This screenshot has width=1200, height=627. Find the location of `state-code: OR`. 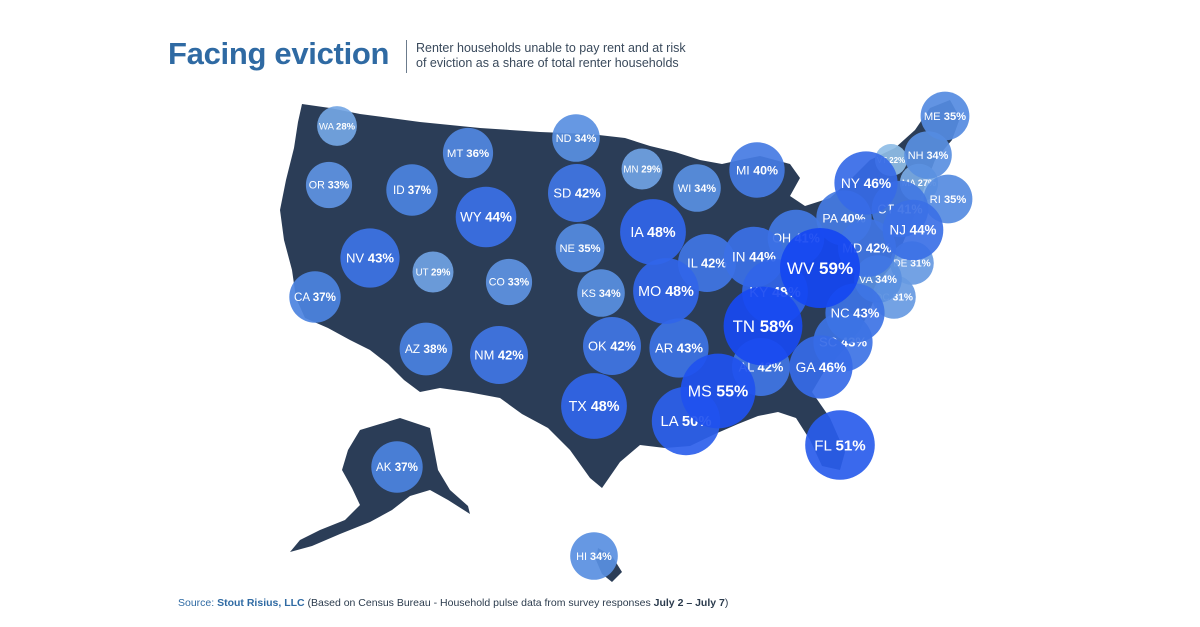

state-code: OR is located at coordinates (318, 186).